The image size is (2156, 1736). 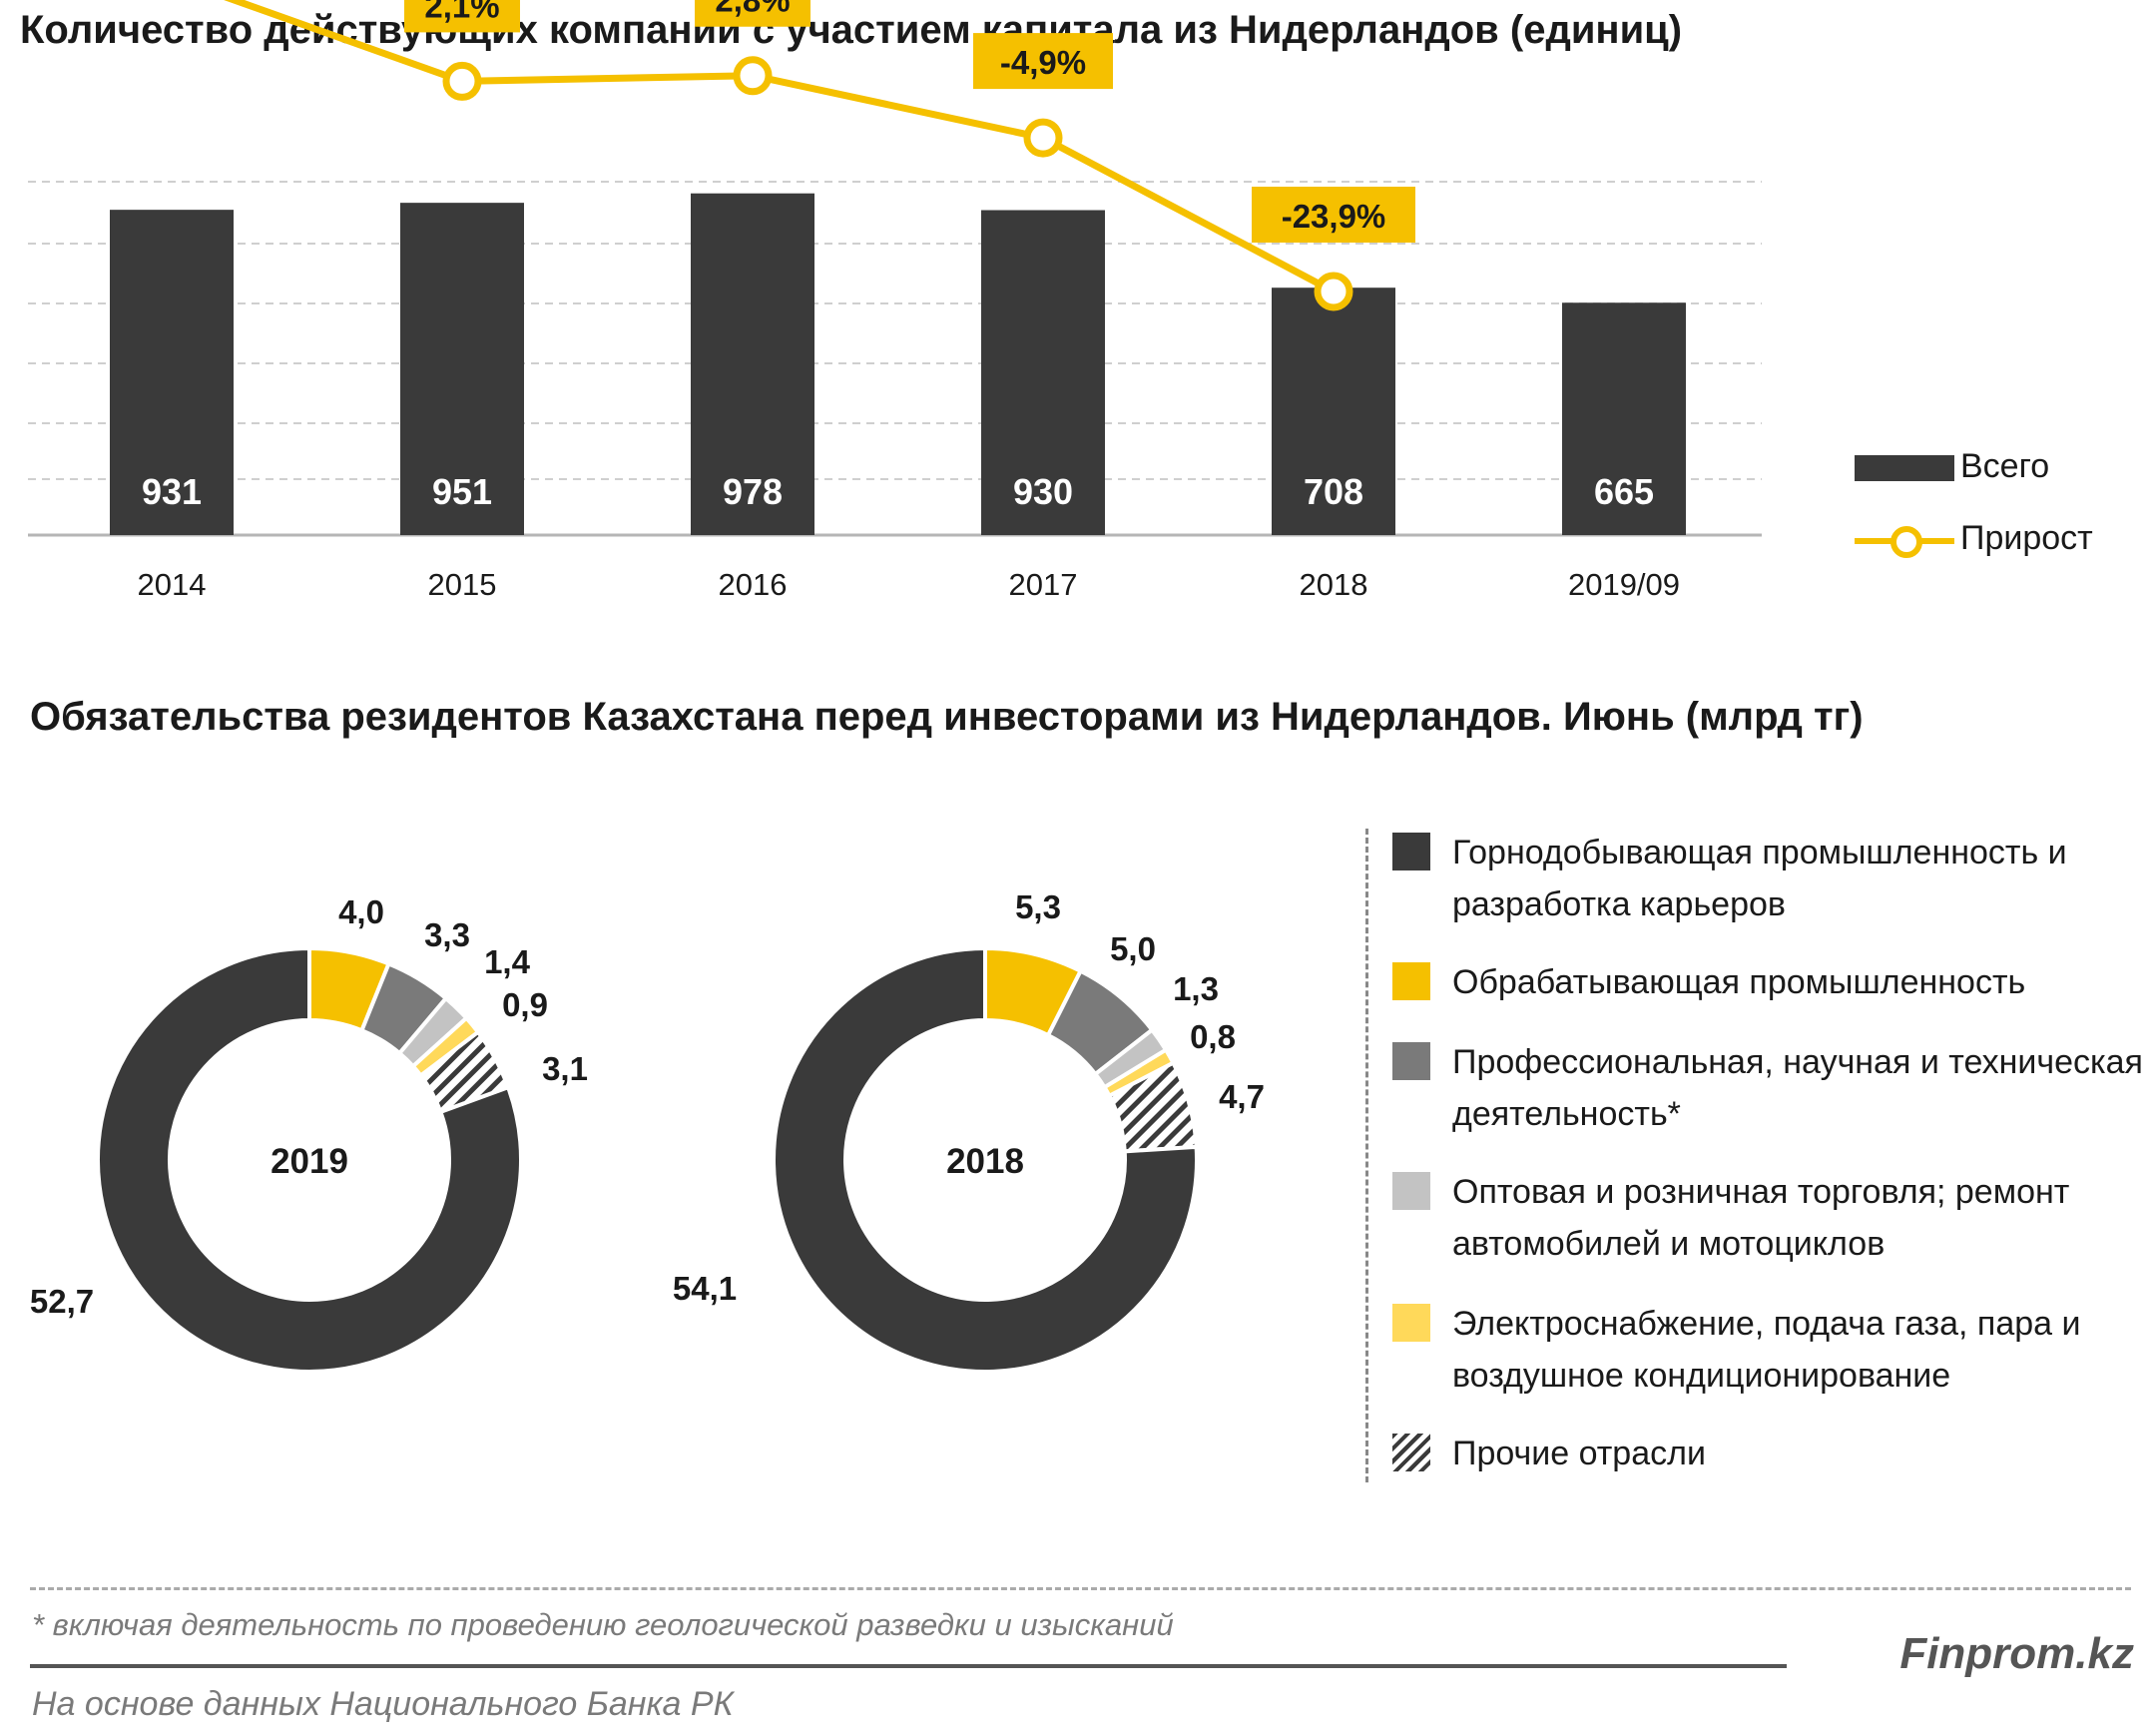 What do you see at coordinates (461, 12) in the screenshot?
I see `growth-label: 2,1%` at bounding box center [461, 12].